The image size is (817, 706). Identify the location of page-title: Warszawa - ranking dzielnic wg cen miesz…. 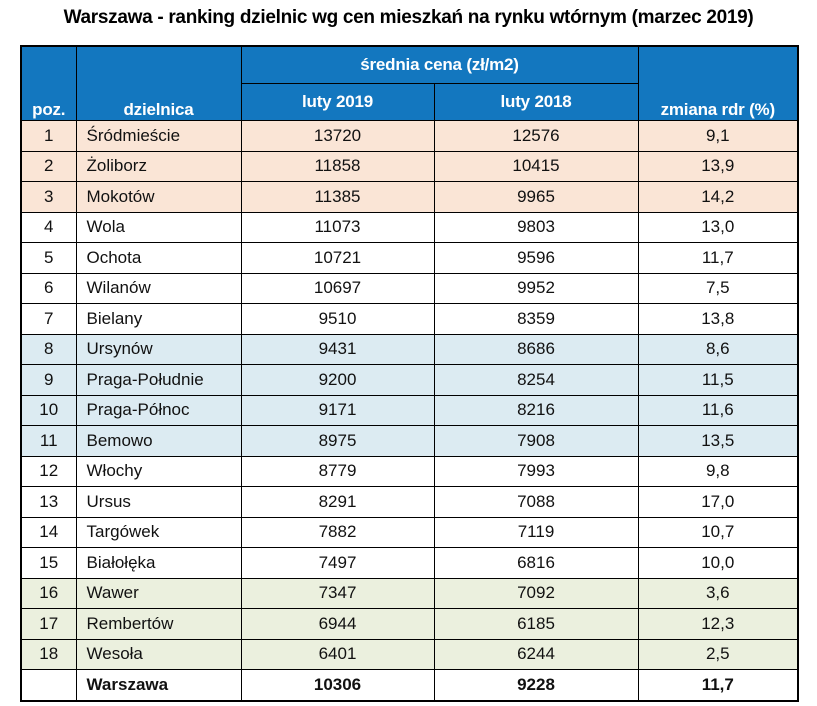
(408, 17).